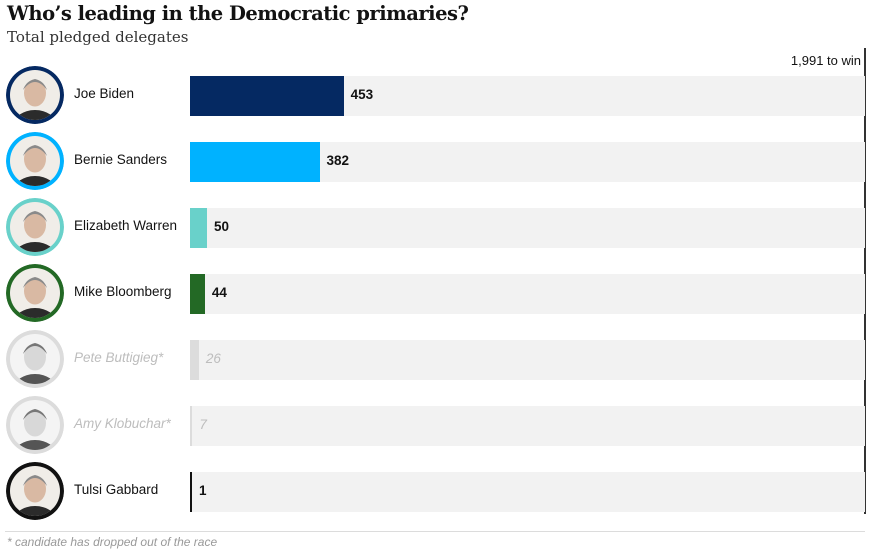  I want to click on candidate-name: Joe Biden, so click(104, 93).